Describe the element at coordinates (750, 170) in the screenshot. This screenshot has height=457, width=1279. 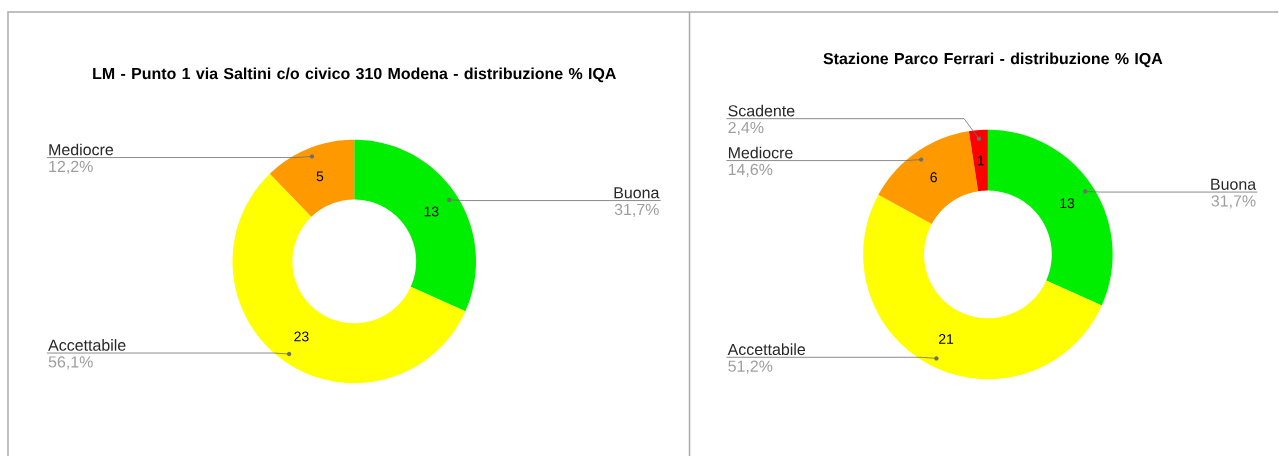
I see `text: 14,6%` at that location.